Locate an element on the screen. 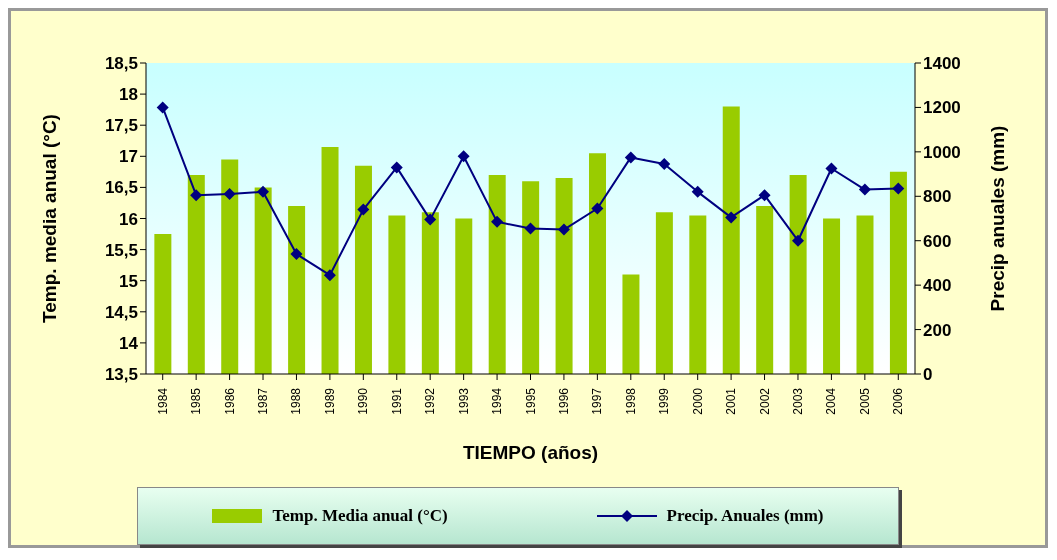  y2-tick-label: 200 is located at coordinates (937, 330).